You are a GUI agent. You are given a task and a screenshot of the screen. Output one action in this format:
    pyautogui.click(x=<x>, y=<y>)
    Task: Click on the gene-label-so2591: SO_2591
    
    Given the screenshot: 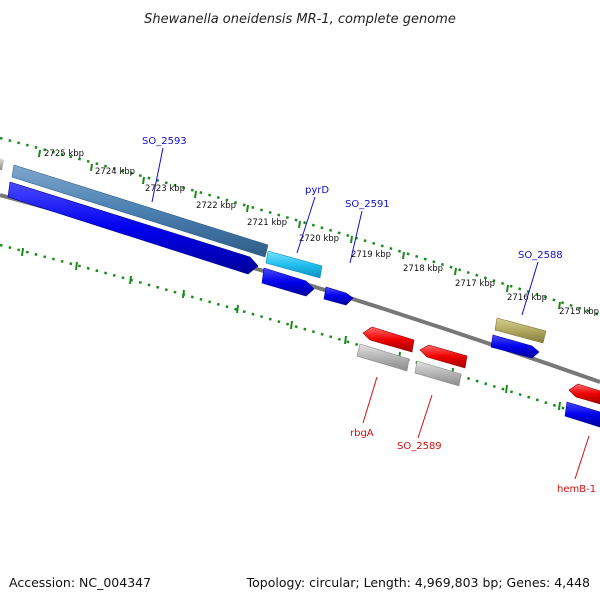 What is the action you would take?
    pyautogui.click(x=367, y=204)
    